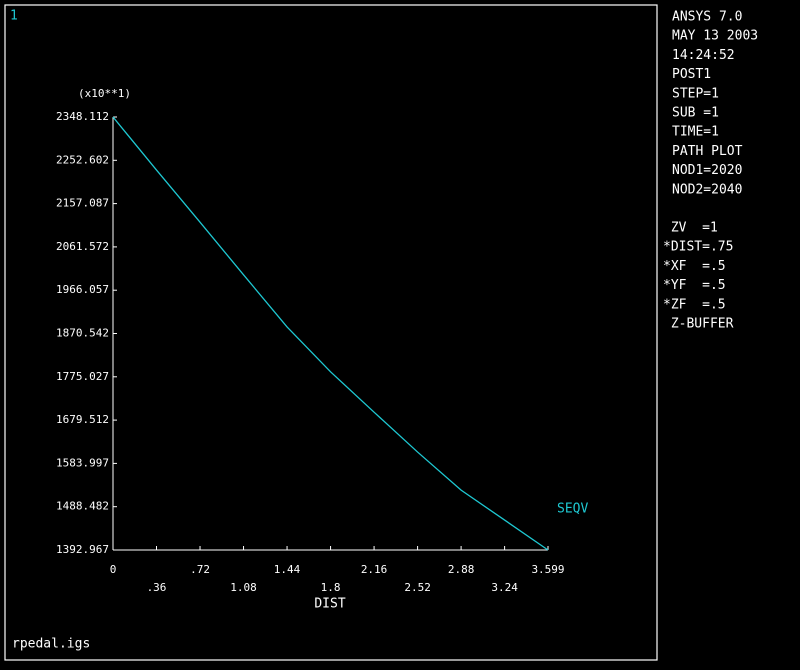  I want to click on view-line: *XF =.5, so click(694, 266).